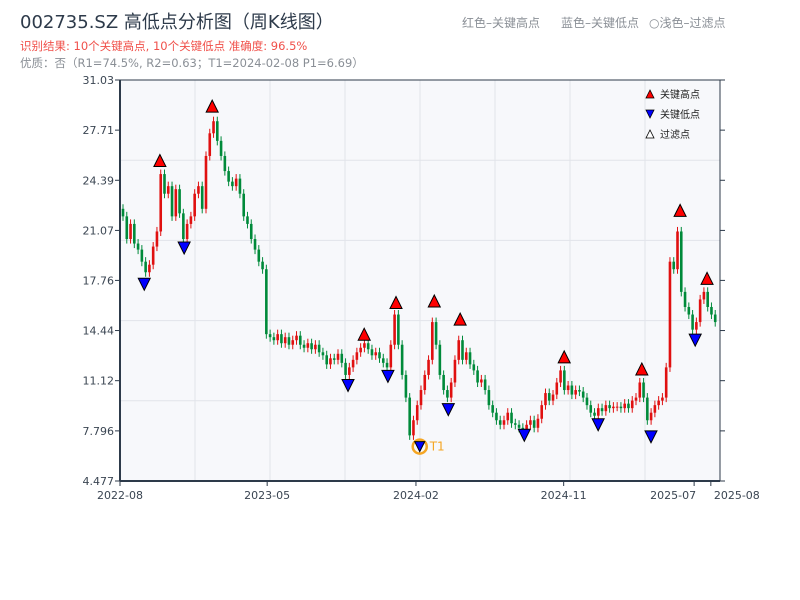 The width and height of the screenshot is (800, 600). What do you see at coordinates (673, 495) in the screenshot?
I see `x-tick-label: 2025-07` at bounding box center [673, 495].